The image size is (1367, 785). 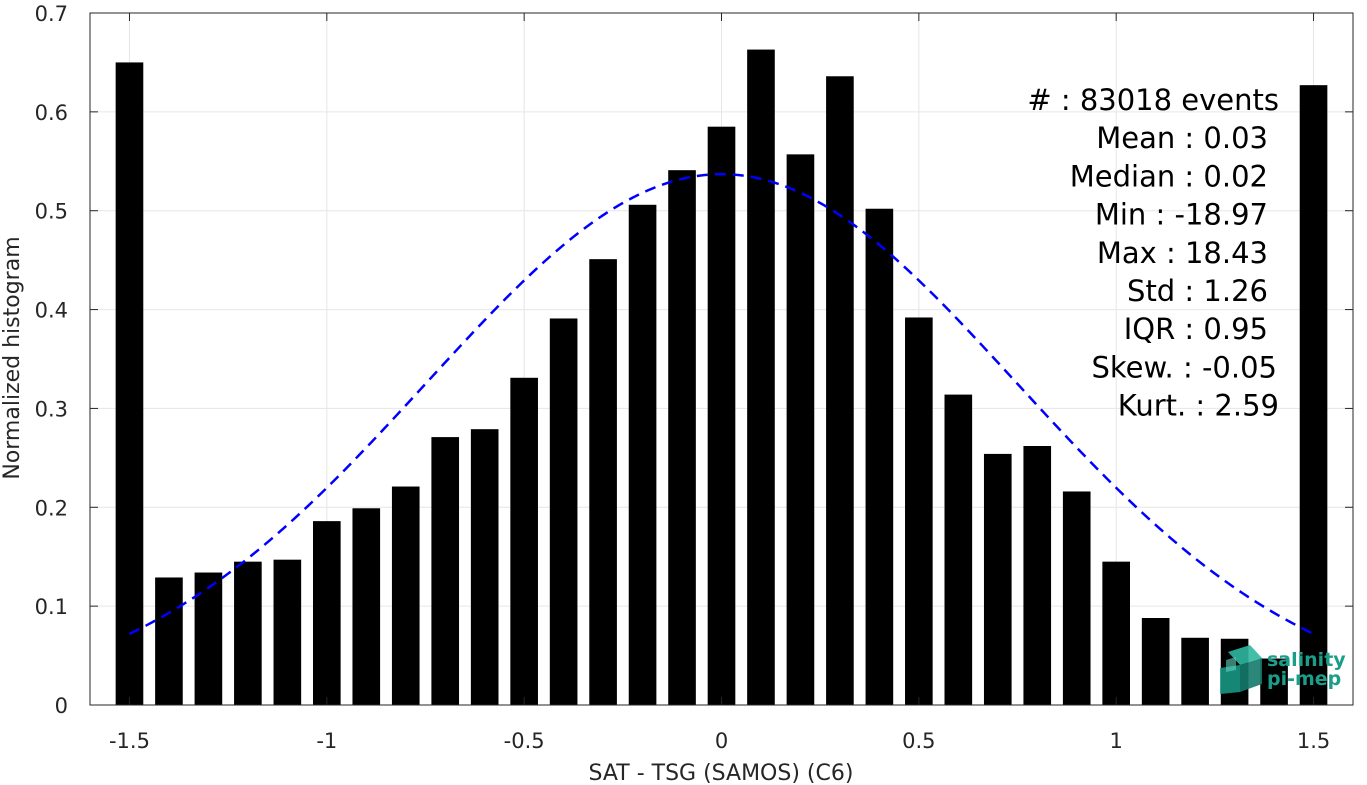 What do you see at coordinates (1182, 138) in the screenshot?
I see `stat-line: Mean : 0.03` at bounding box center [1182, 138].